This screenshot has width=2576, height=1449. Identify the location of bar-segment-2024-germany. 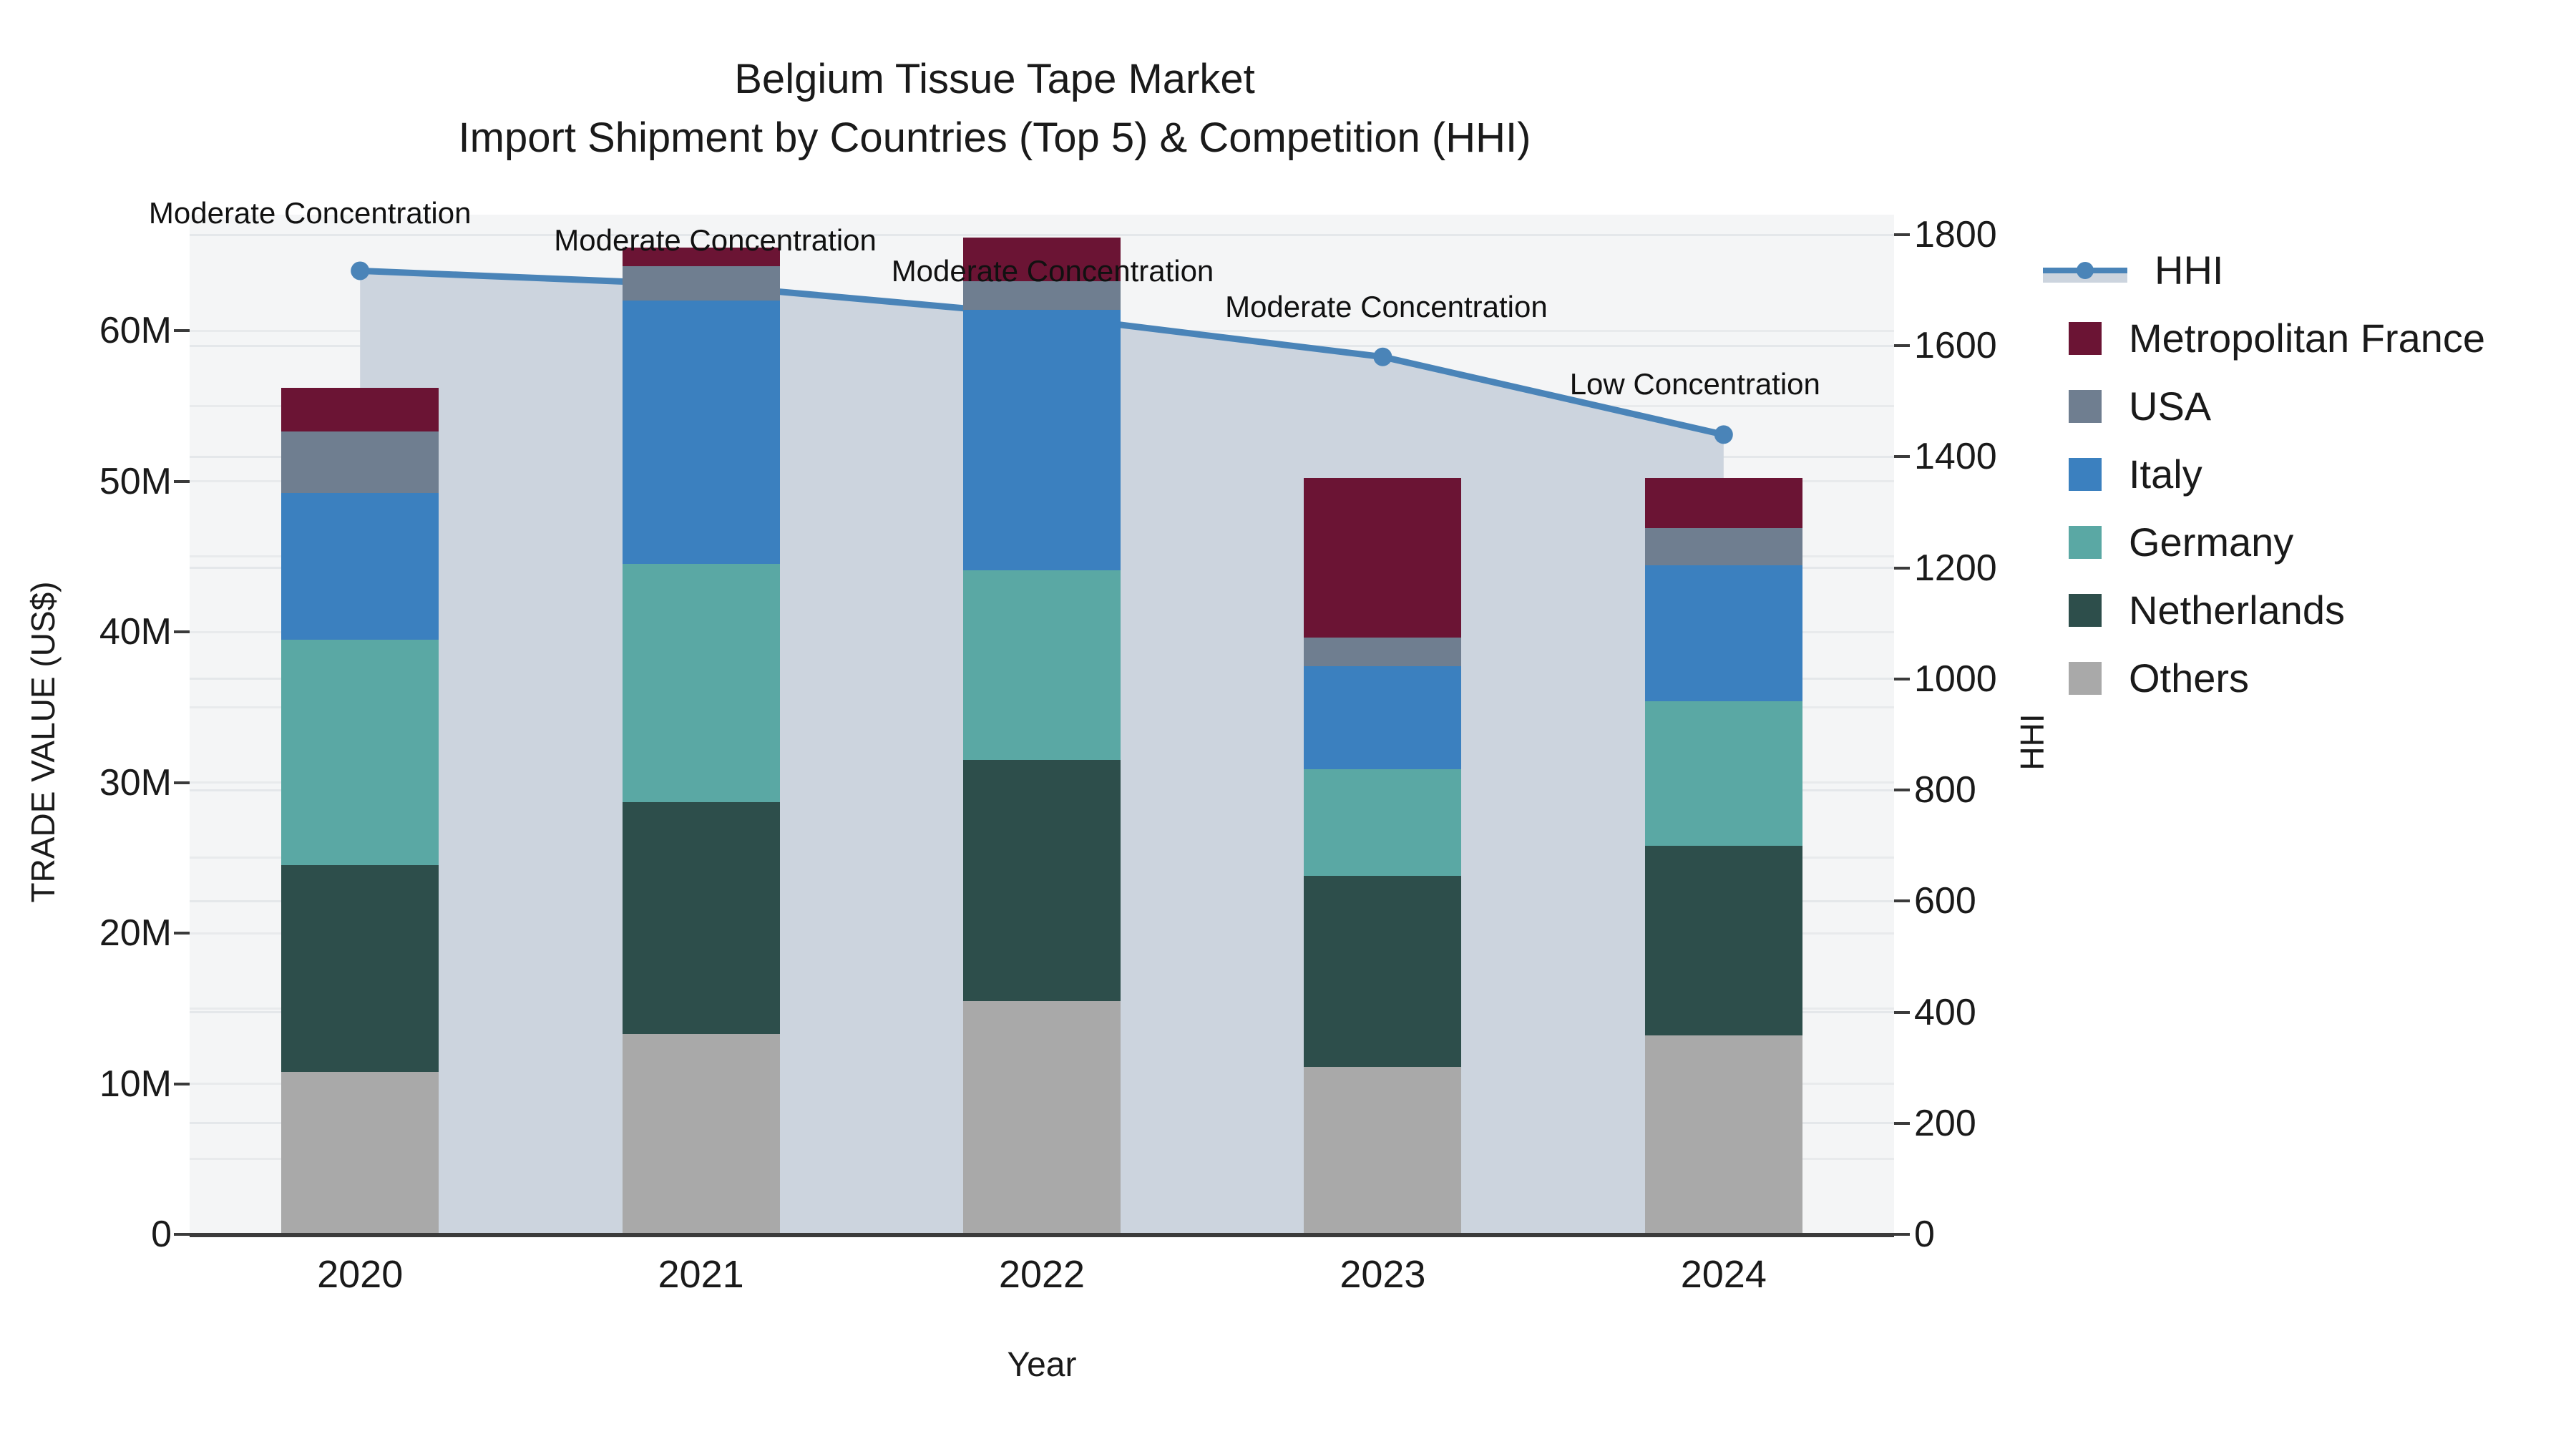
(1723, 773).